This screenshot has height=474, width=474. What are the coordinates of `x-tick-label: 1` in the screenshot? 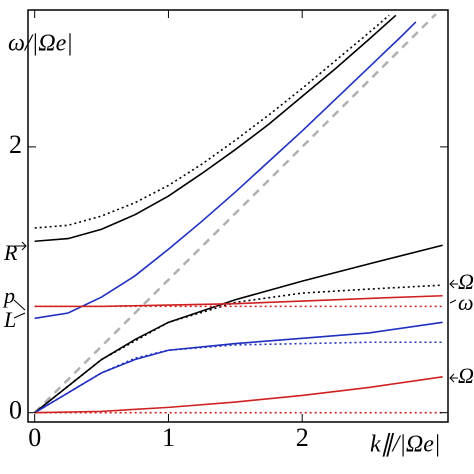 It's located at (168, 437).